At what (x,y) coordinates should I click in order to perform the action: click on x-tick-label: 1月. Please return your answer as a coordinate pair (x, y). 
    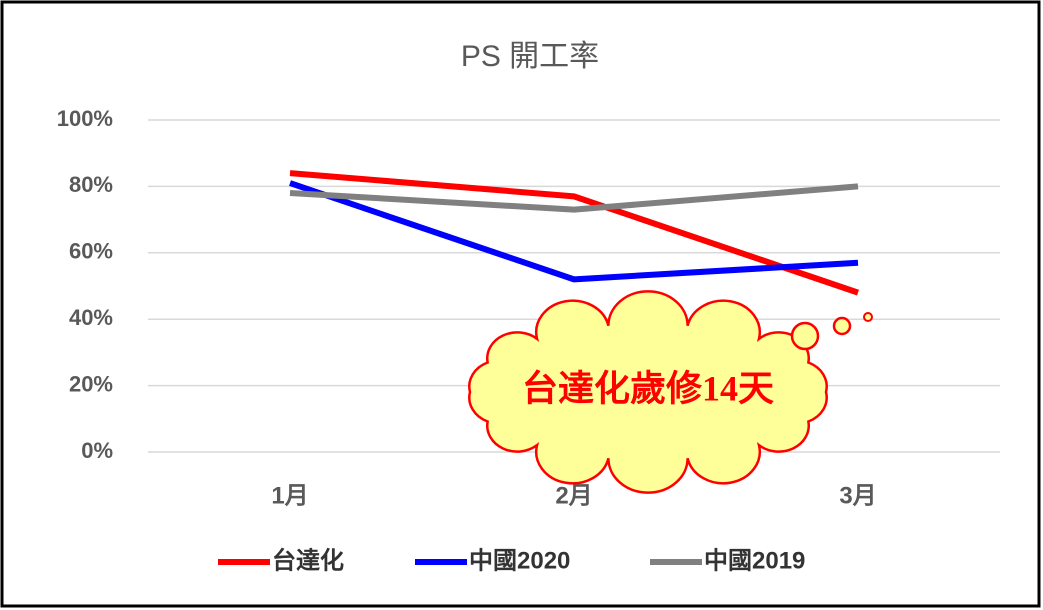
    Looking at the image, I should click on (289, 495).